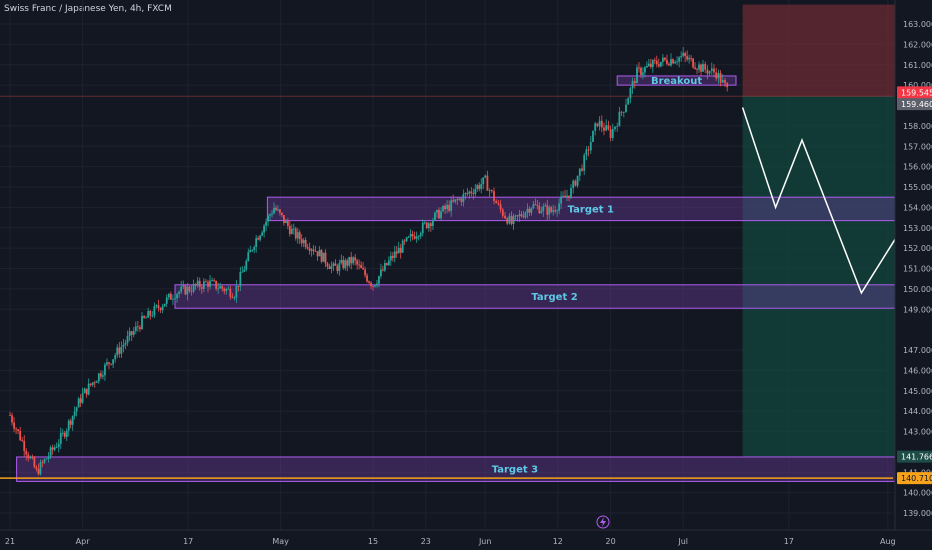 The width and height of the screenshot is (932, 550). Describe the element at coordinates (917, 187) in the screenshot. I see `price-tick-label: 155.000` at that location.